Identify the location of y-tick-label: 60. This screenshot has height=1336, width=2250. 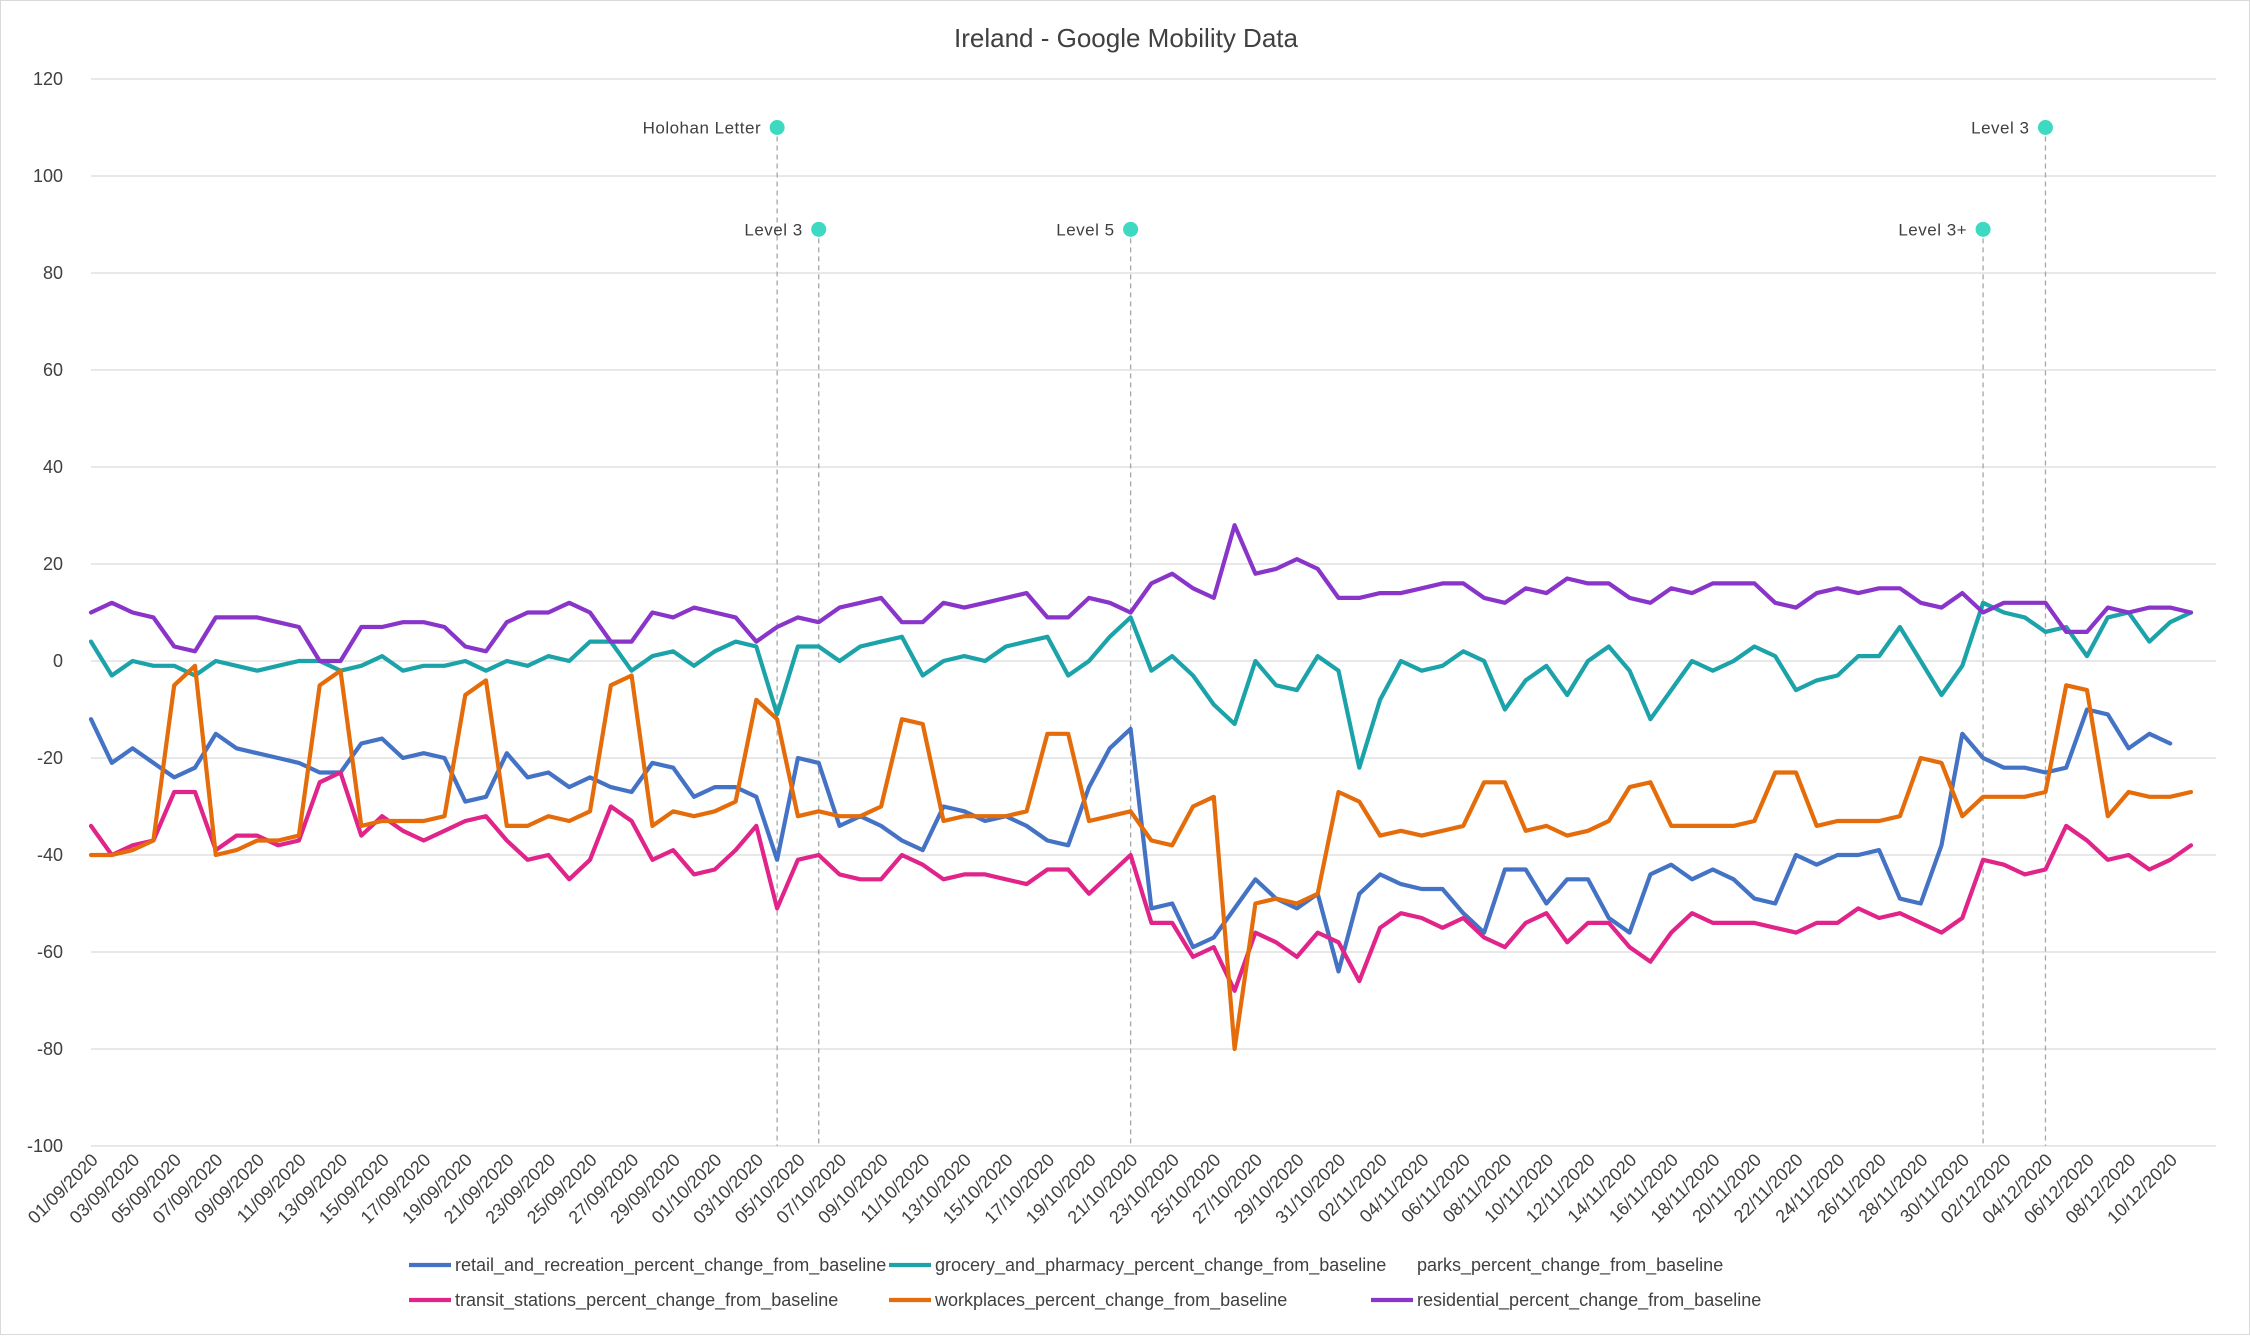
(53, 370).